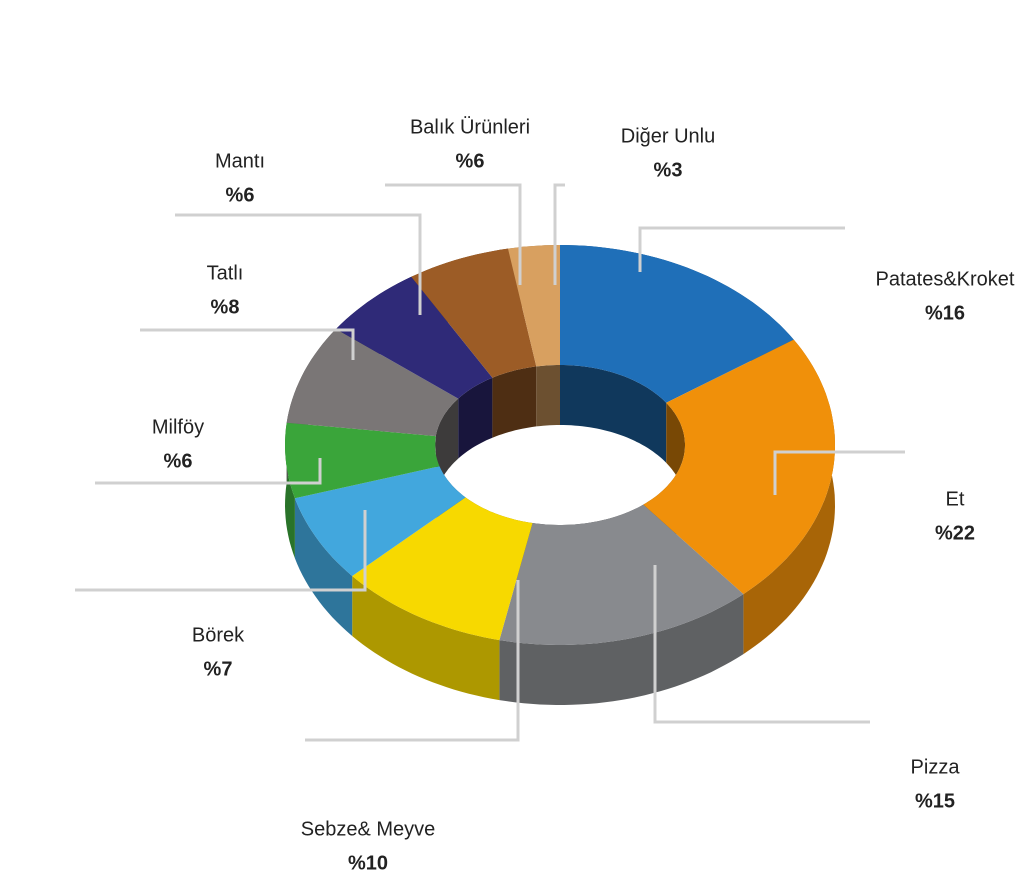 This screenshot has height=877, width=1035. What do you see at coordinates (225, 273) in the screenshot?
I see `category-label: Tatlı` at bounding box center [225, 273].